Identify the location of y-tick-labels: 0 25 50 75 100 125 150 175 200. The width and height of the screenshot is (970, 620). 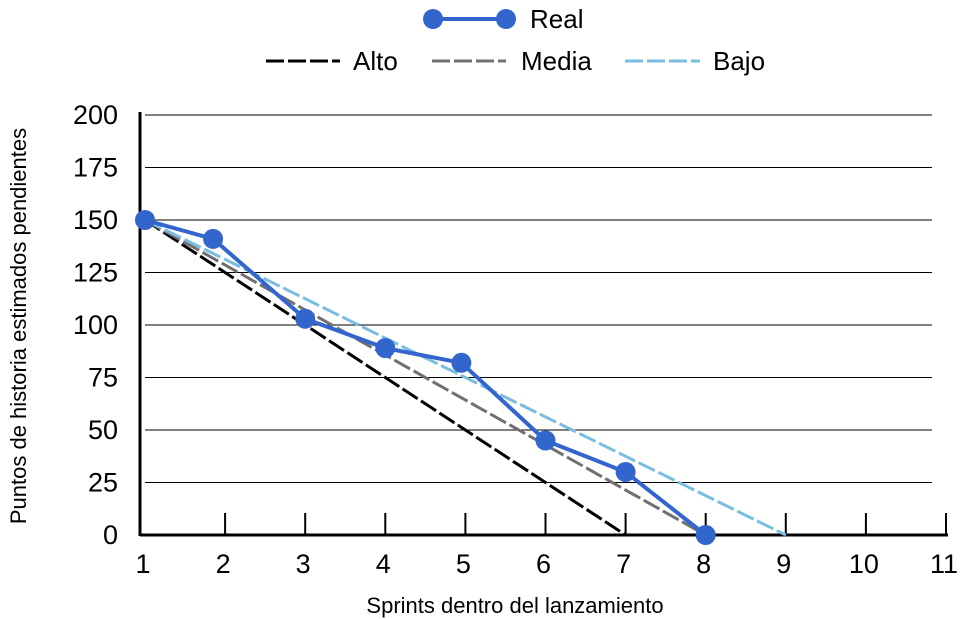
(95, 325).